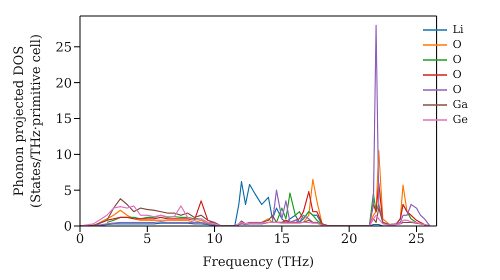  What do you see at coordinates (214, 240) in the screenshot?
I see `x-tick-label: 10` at bounding box center [214, 240].